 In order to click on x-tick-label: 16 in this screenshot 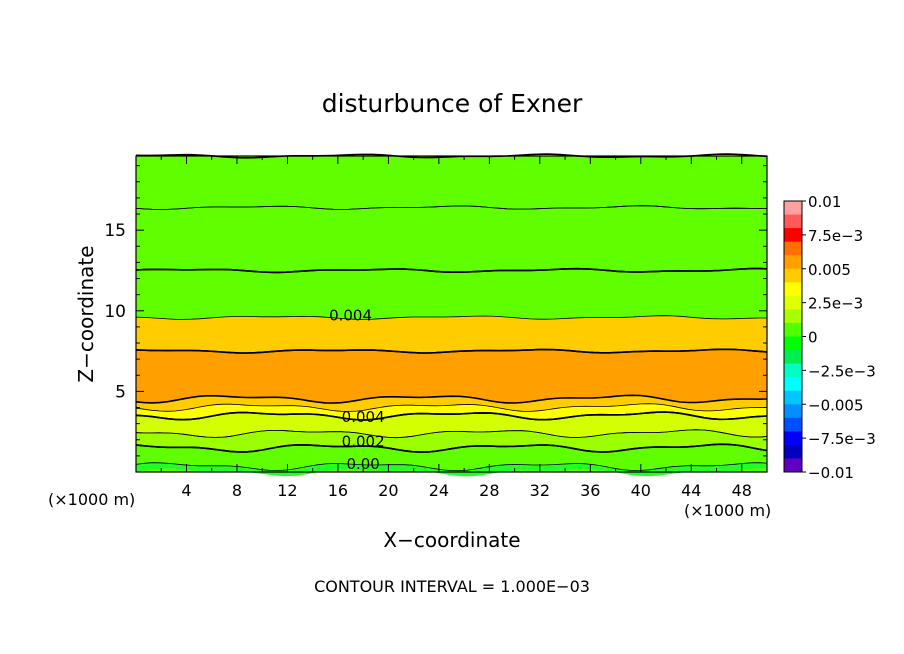, I will do `click(338, 490)`.